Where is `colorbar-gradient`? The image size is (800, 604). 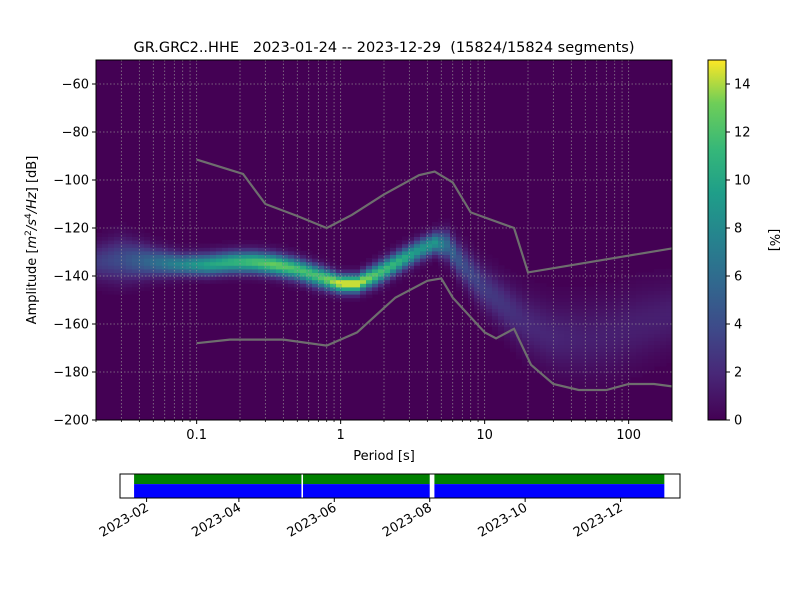
colorbar-gradient is located at coordinates (717, 240).